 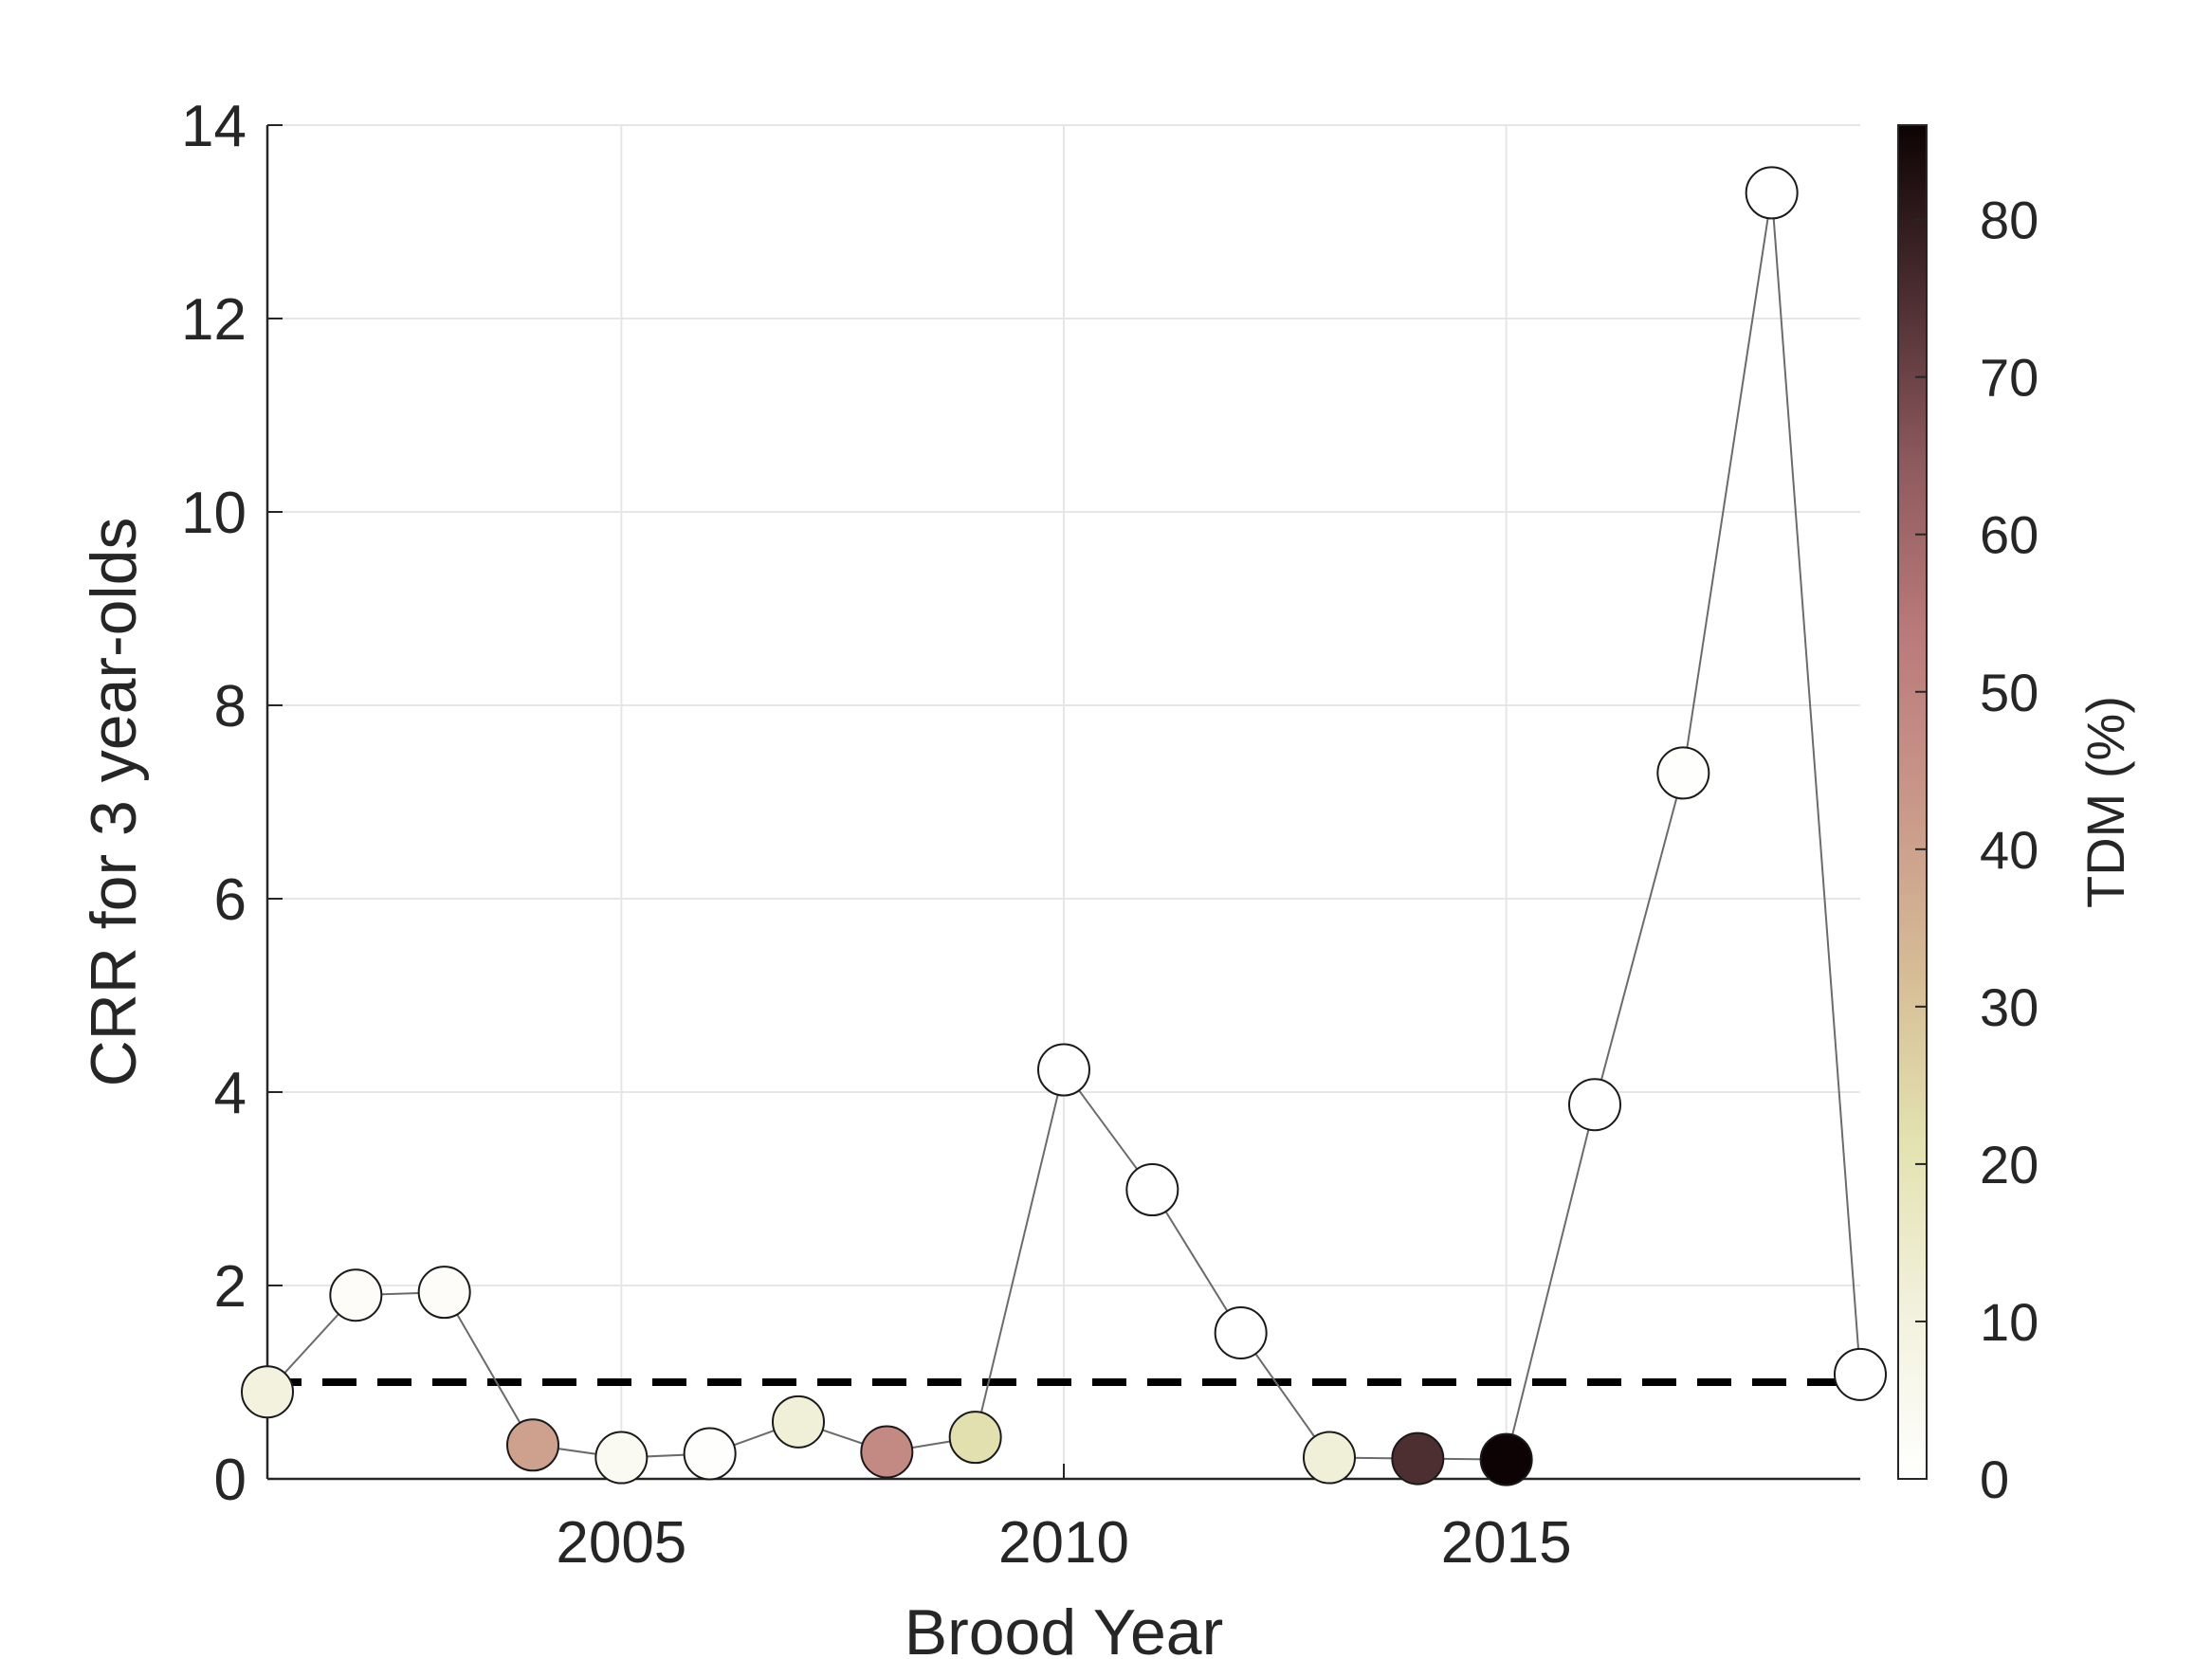 I want to click on colorbar-gradient, so click(x=1912, y=802).